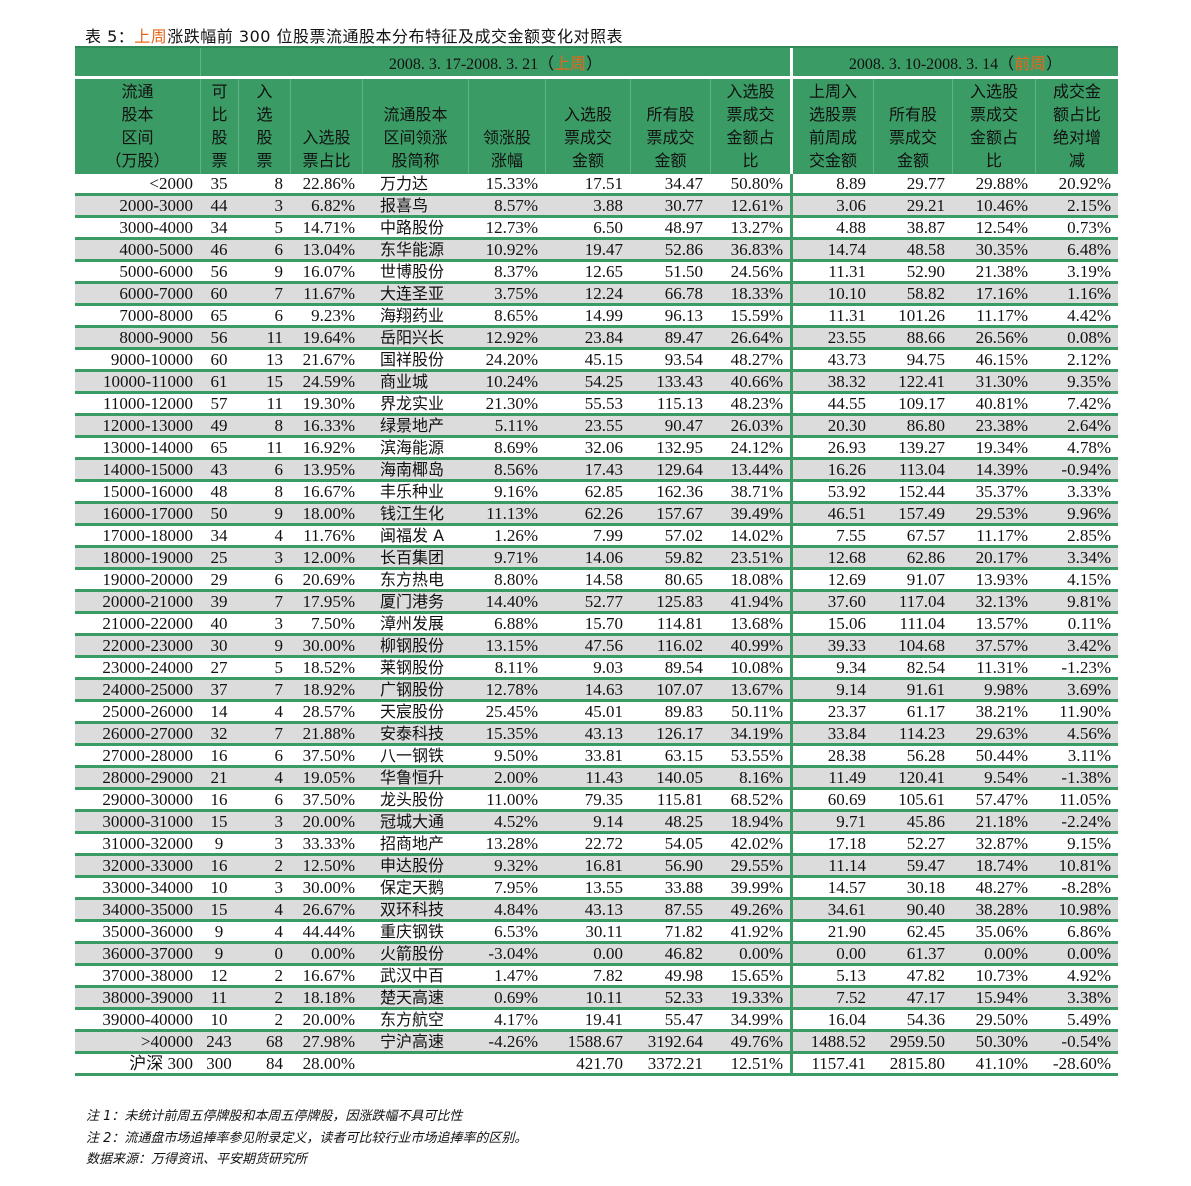  I want to click on cell-share-range: 14000-15000, so click(147, 469).